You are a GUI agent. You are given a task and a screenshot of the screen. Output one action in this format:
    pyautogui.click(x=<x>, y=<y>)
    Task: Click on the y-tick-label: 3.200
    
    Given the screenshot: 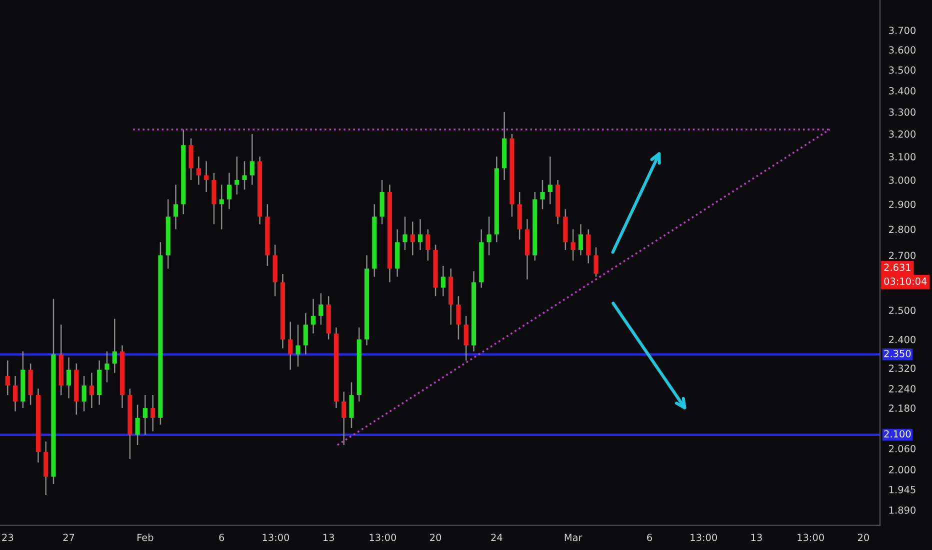 What is the action you would take?
    pyautogui.click(x=902, y=134)
    